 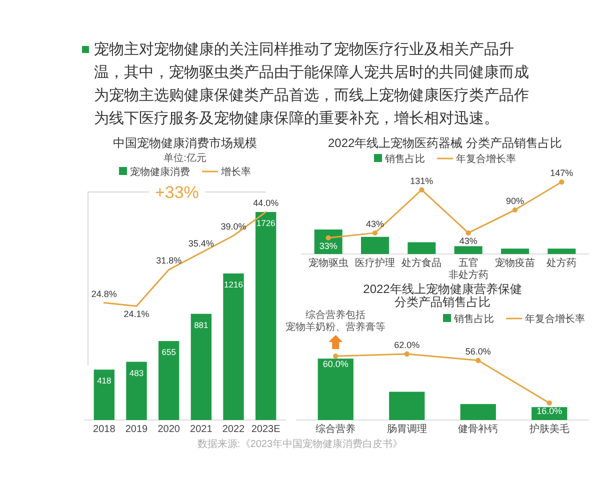 What do you see at coordinates (300, 444) in the screenshot?
I see `source-note: 数据来源:《2023年中国宠物健康消费白皮书》` at bounding box center [300, 444].